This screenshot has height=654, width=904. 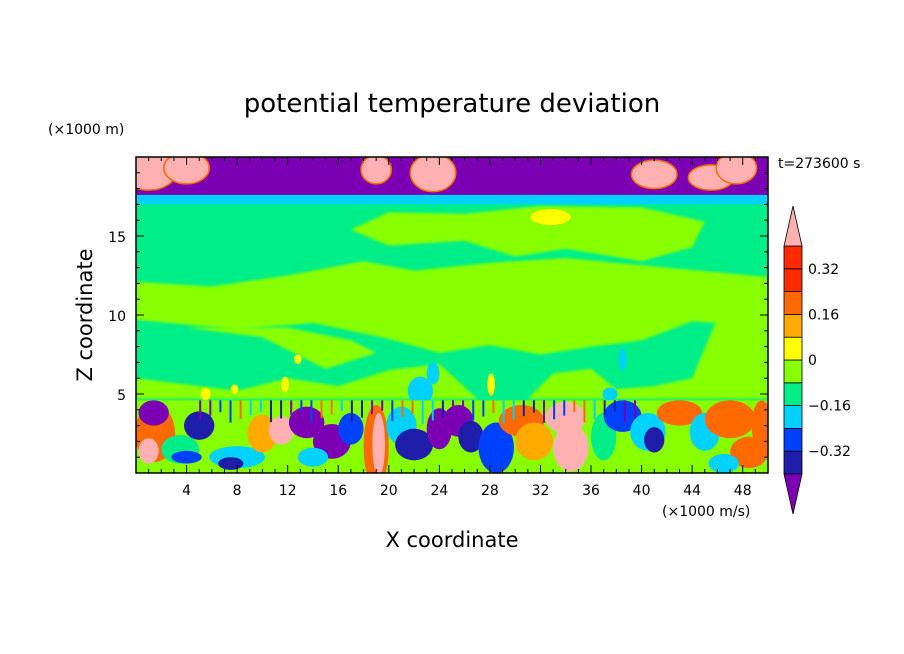 What do you see at coordinates (467, 491) in the screenshot?
I see `x-tick-labels: 4 8 12 16 20 24 28 32 36 40 44 48` at bounding box center [467, 491].